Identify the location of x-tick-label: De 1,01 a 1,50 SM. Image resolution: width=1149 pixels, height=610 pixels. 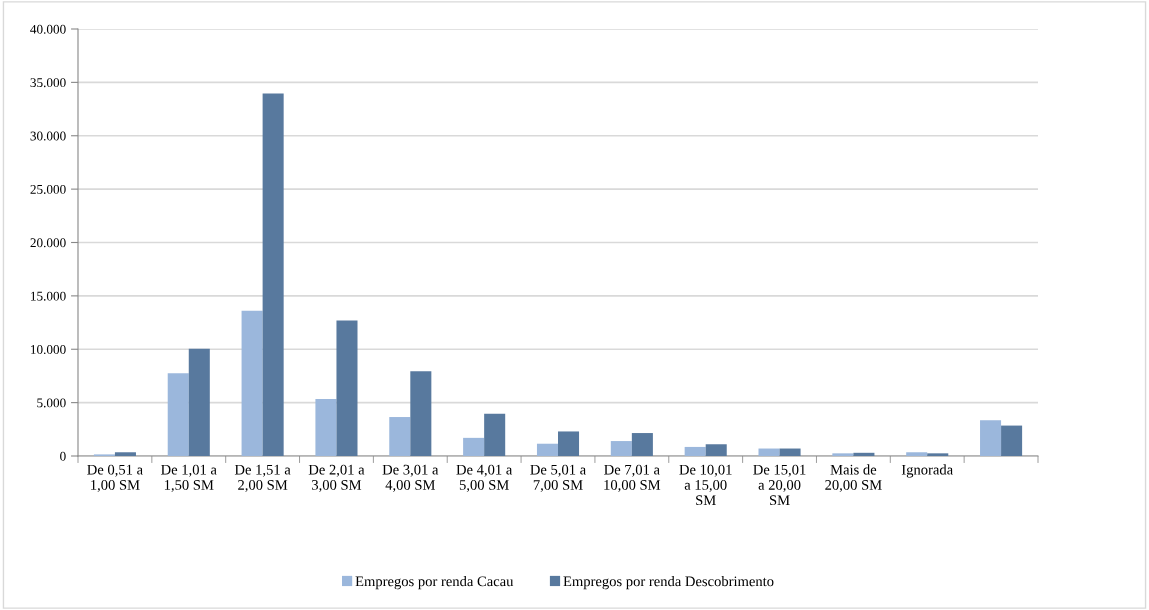
(189, 478).